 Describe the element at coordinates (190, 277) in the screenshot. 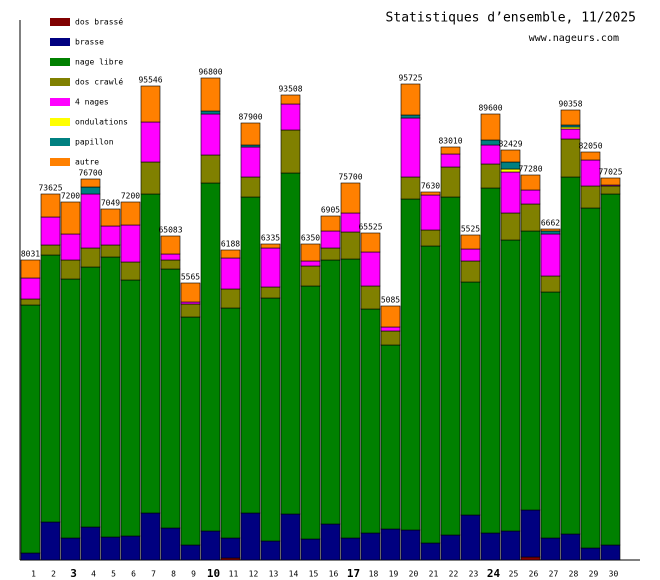

I see `total-label: 5565` at that location.